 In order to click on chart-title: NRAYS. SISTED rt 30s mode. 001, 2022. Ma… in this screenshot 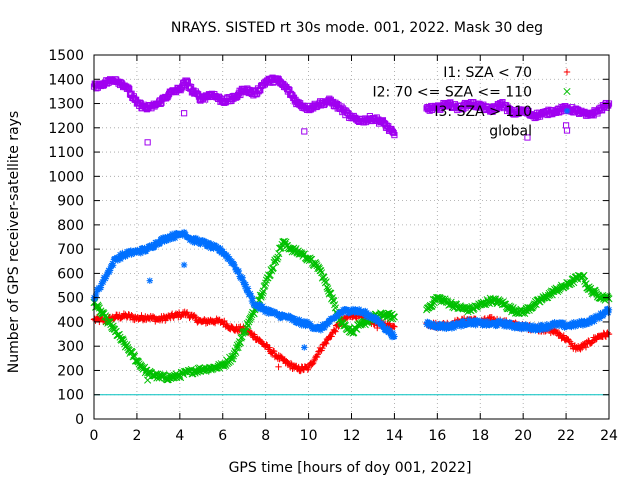, I will do `click(357, 28)`.